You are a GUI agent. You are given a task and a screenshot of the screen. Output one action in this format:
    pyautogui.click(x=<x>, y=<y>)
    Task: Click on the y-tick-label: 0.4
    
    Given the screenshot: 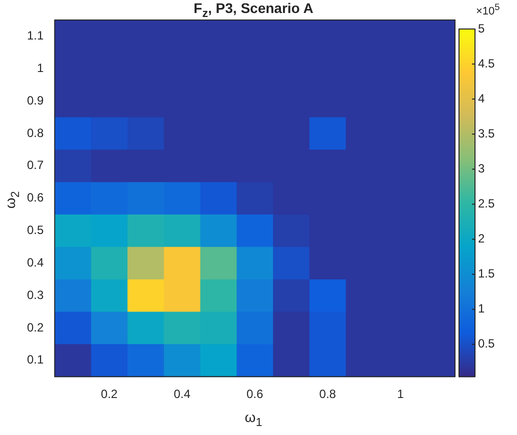 What is the action you would take?
    pyautogui.click(x=35, y=262)
    